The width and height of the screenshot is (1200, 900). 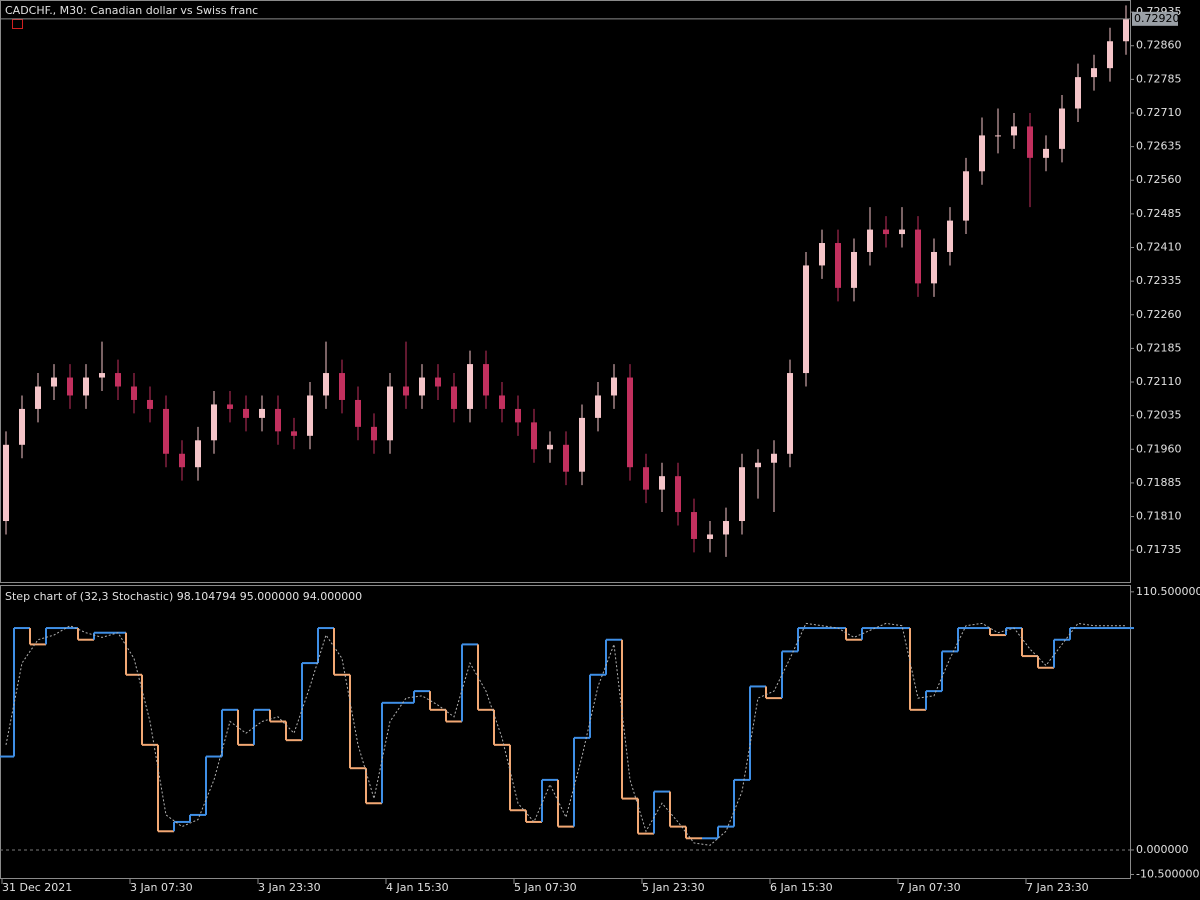 What do you see at coordinates (801, 887) in the screenshot?
I see `x-tick-label: 6 Jan 15:30` at bounding box center [801, 887].